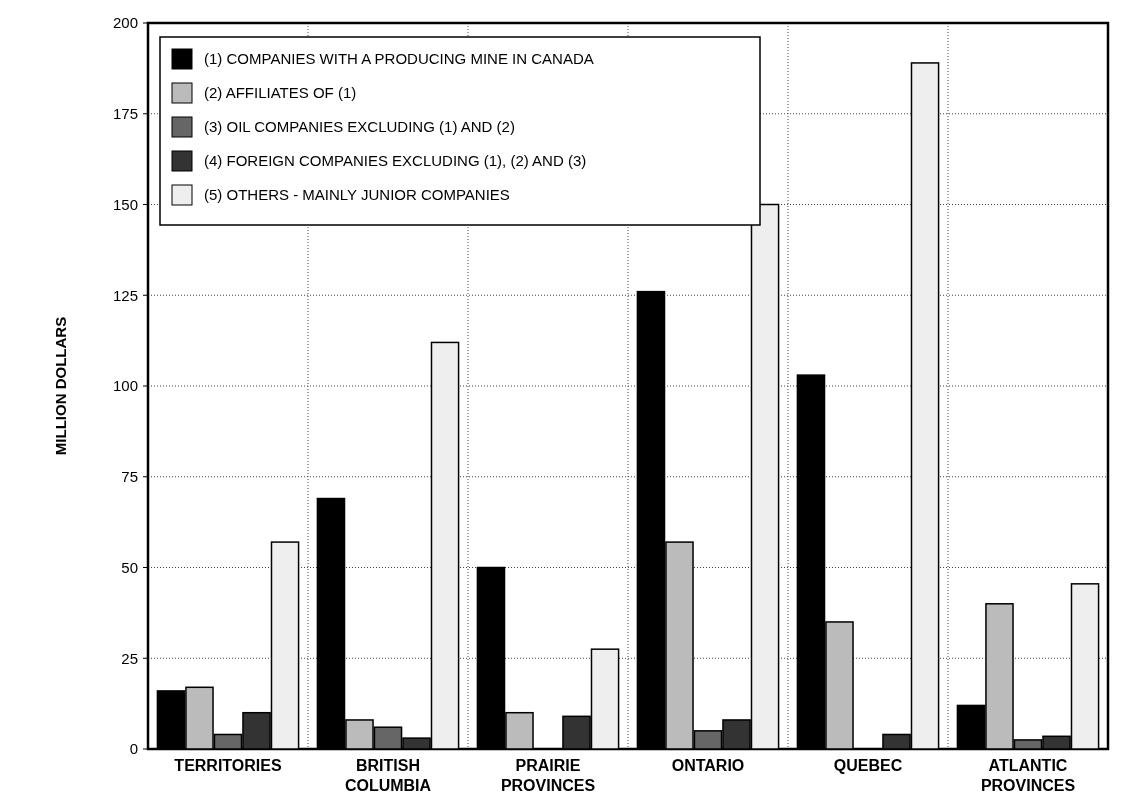  I want to click on y-tick-label: 200, so click(125, 23).